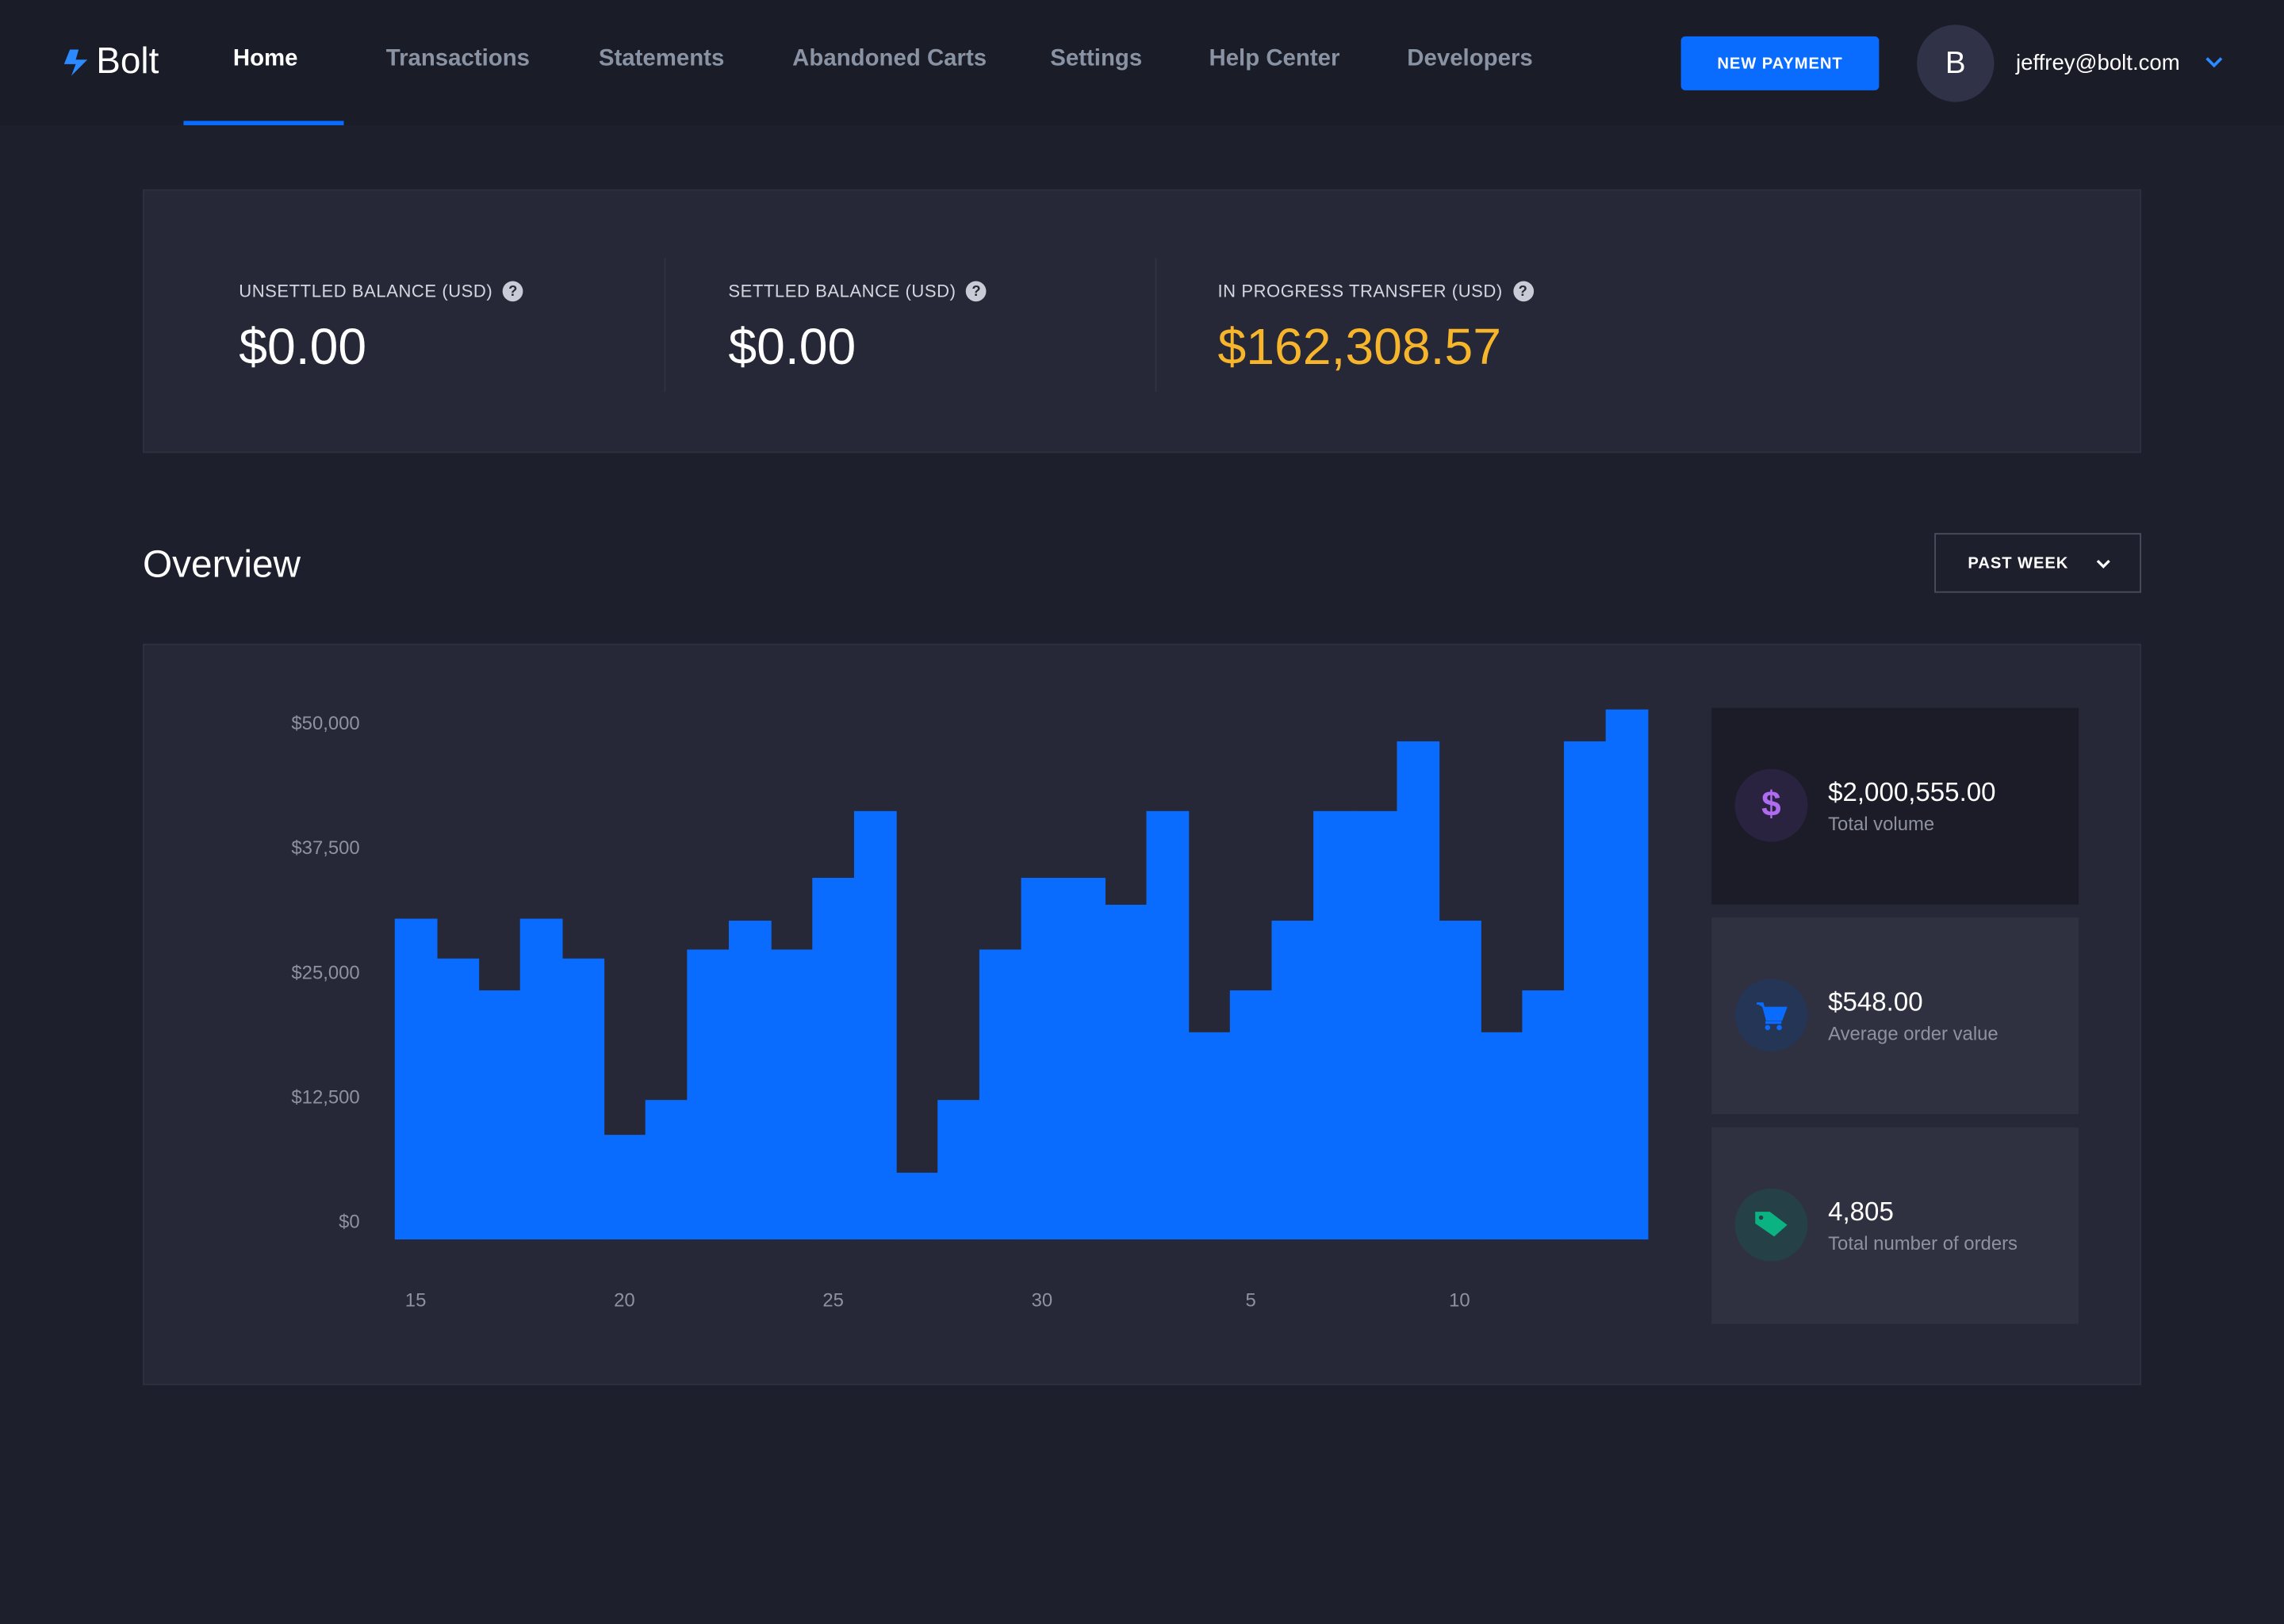 The image size is (2284, 1624). What do you see at coordinates (1042, 1301) in the screenshot?
I see `x-tick-label: 30` at bounding box center [1042, 1301].